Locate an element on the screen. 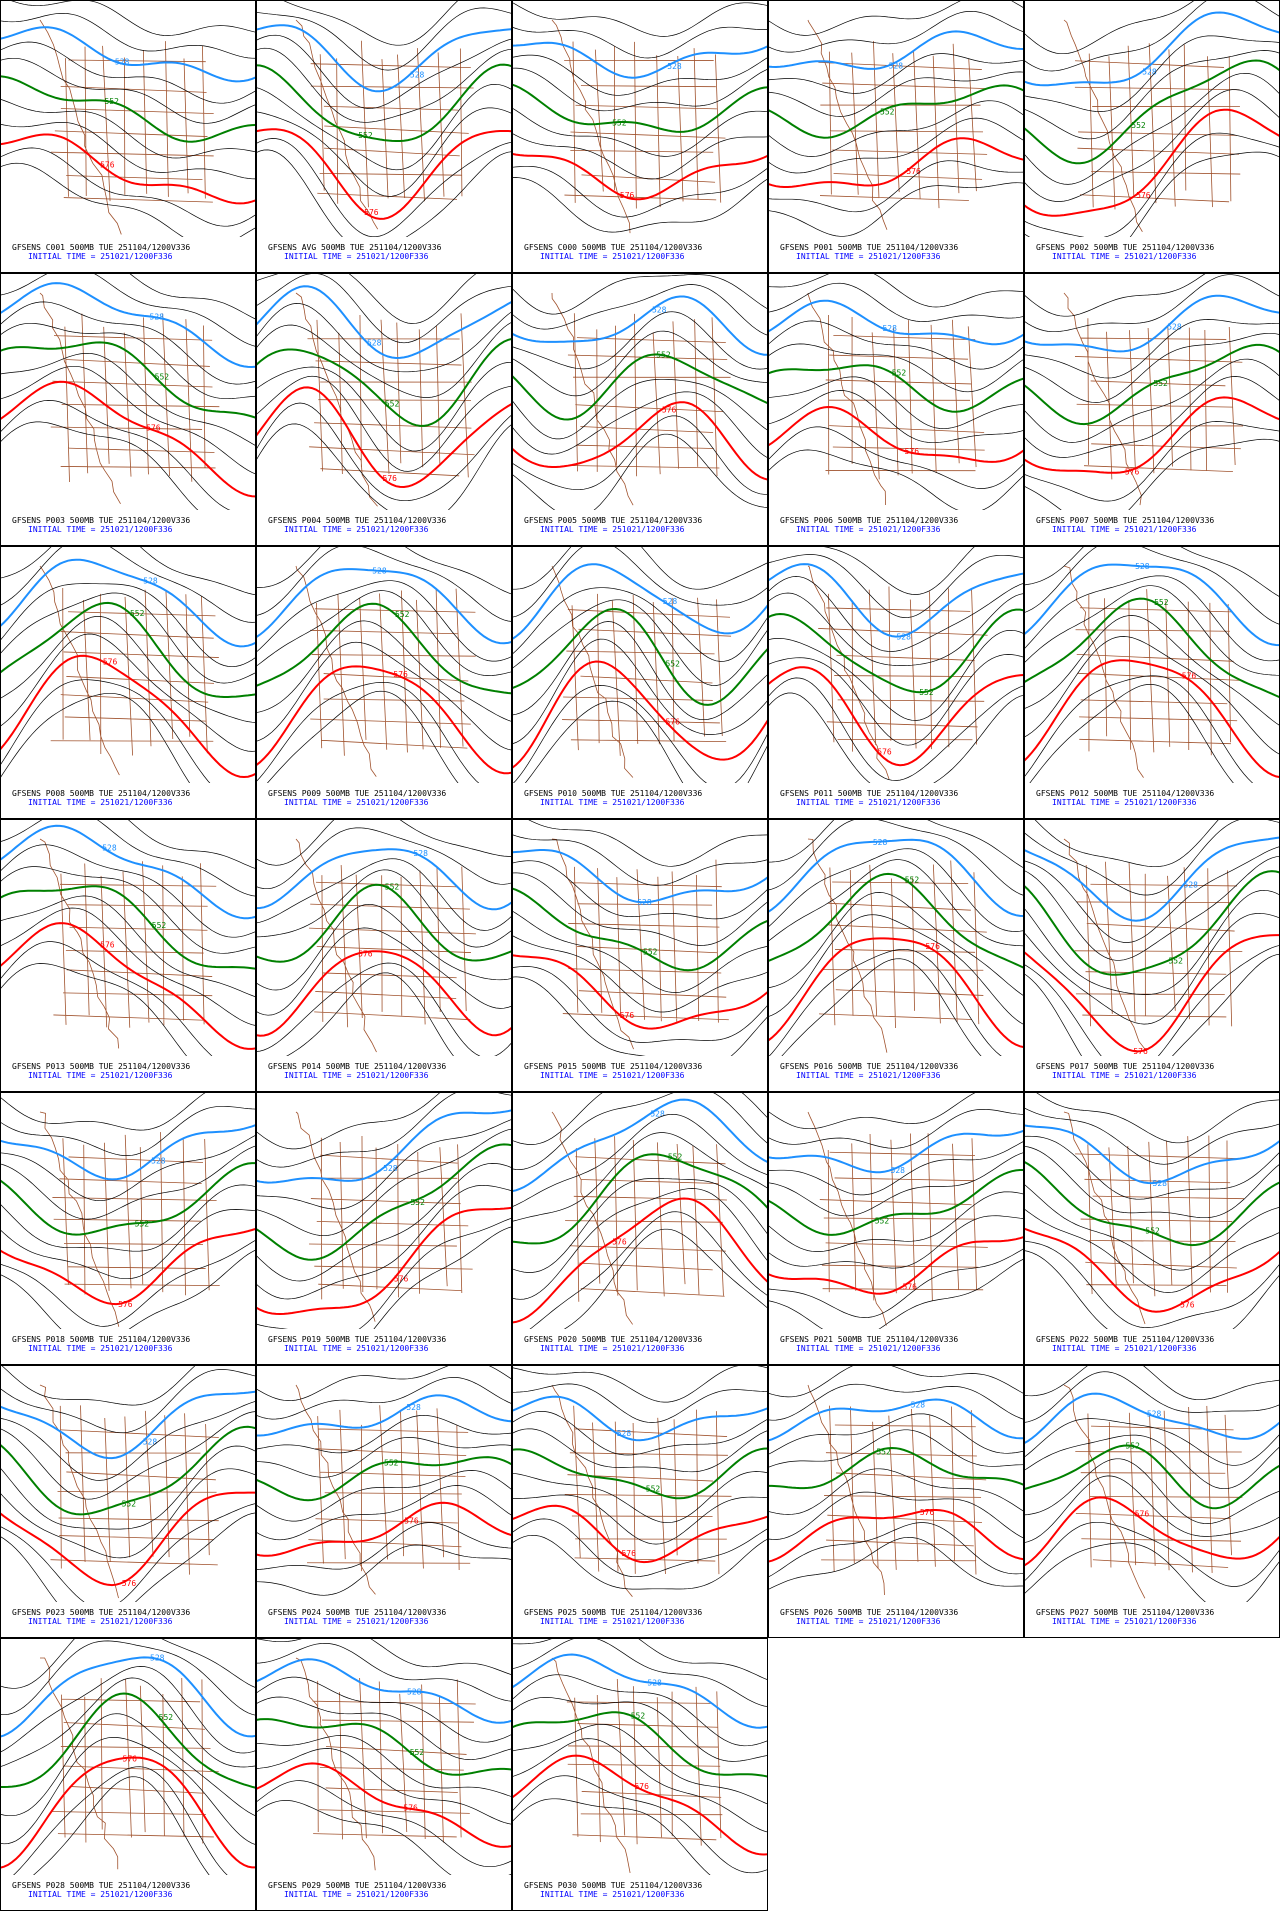 This screenshot has height=1911, width=1280. panel-title: GFSENS C001 500MB TUE 251104/1200V336 is located at coordinates (101, 247).